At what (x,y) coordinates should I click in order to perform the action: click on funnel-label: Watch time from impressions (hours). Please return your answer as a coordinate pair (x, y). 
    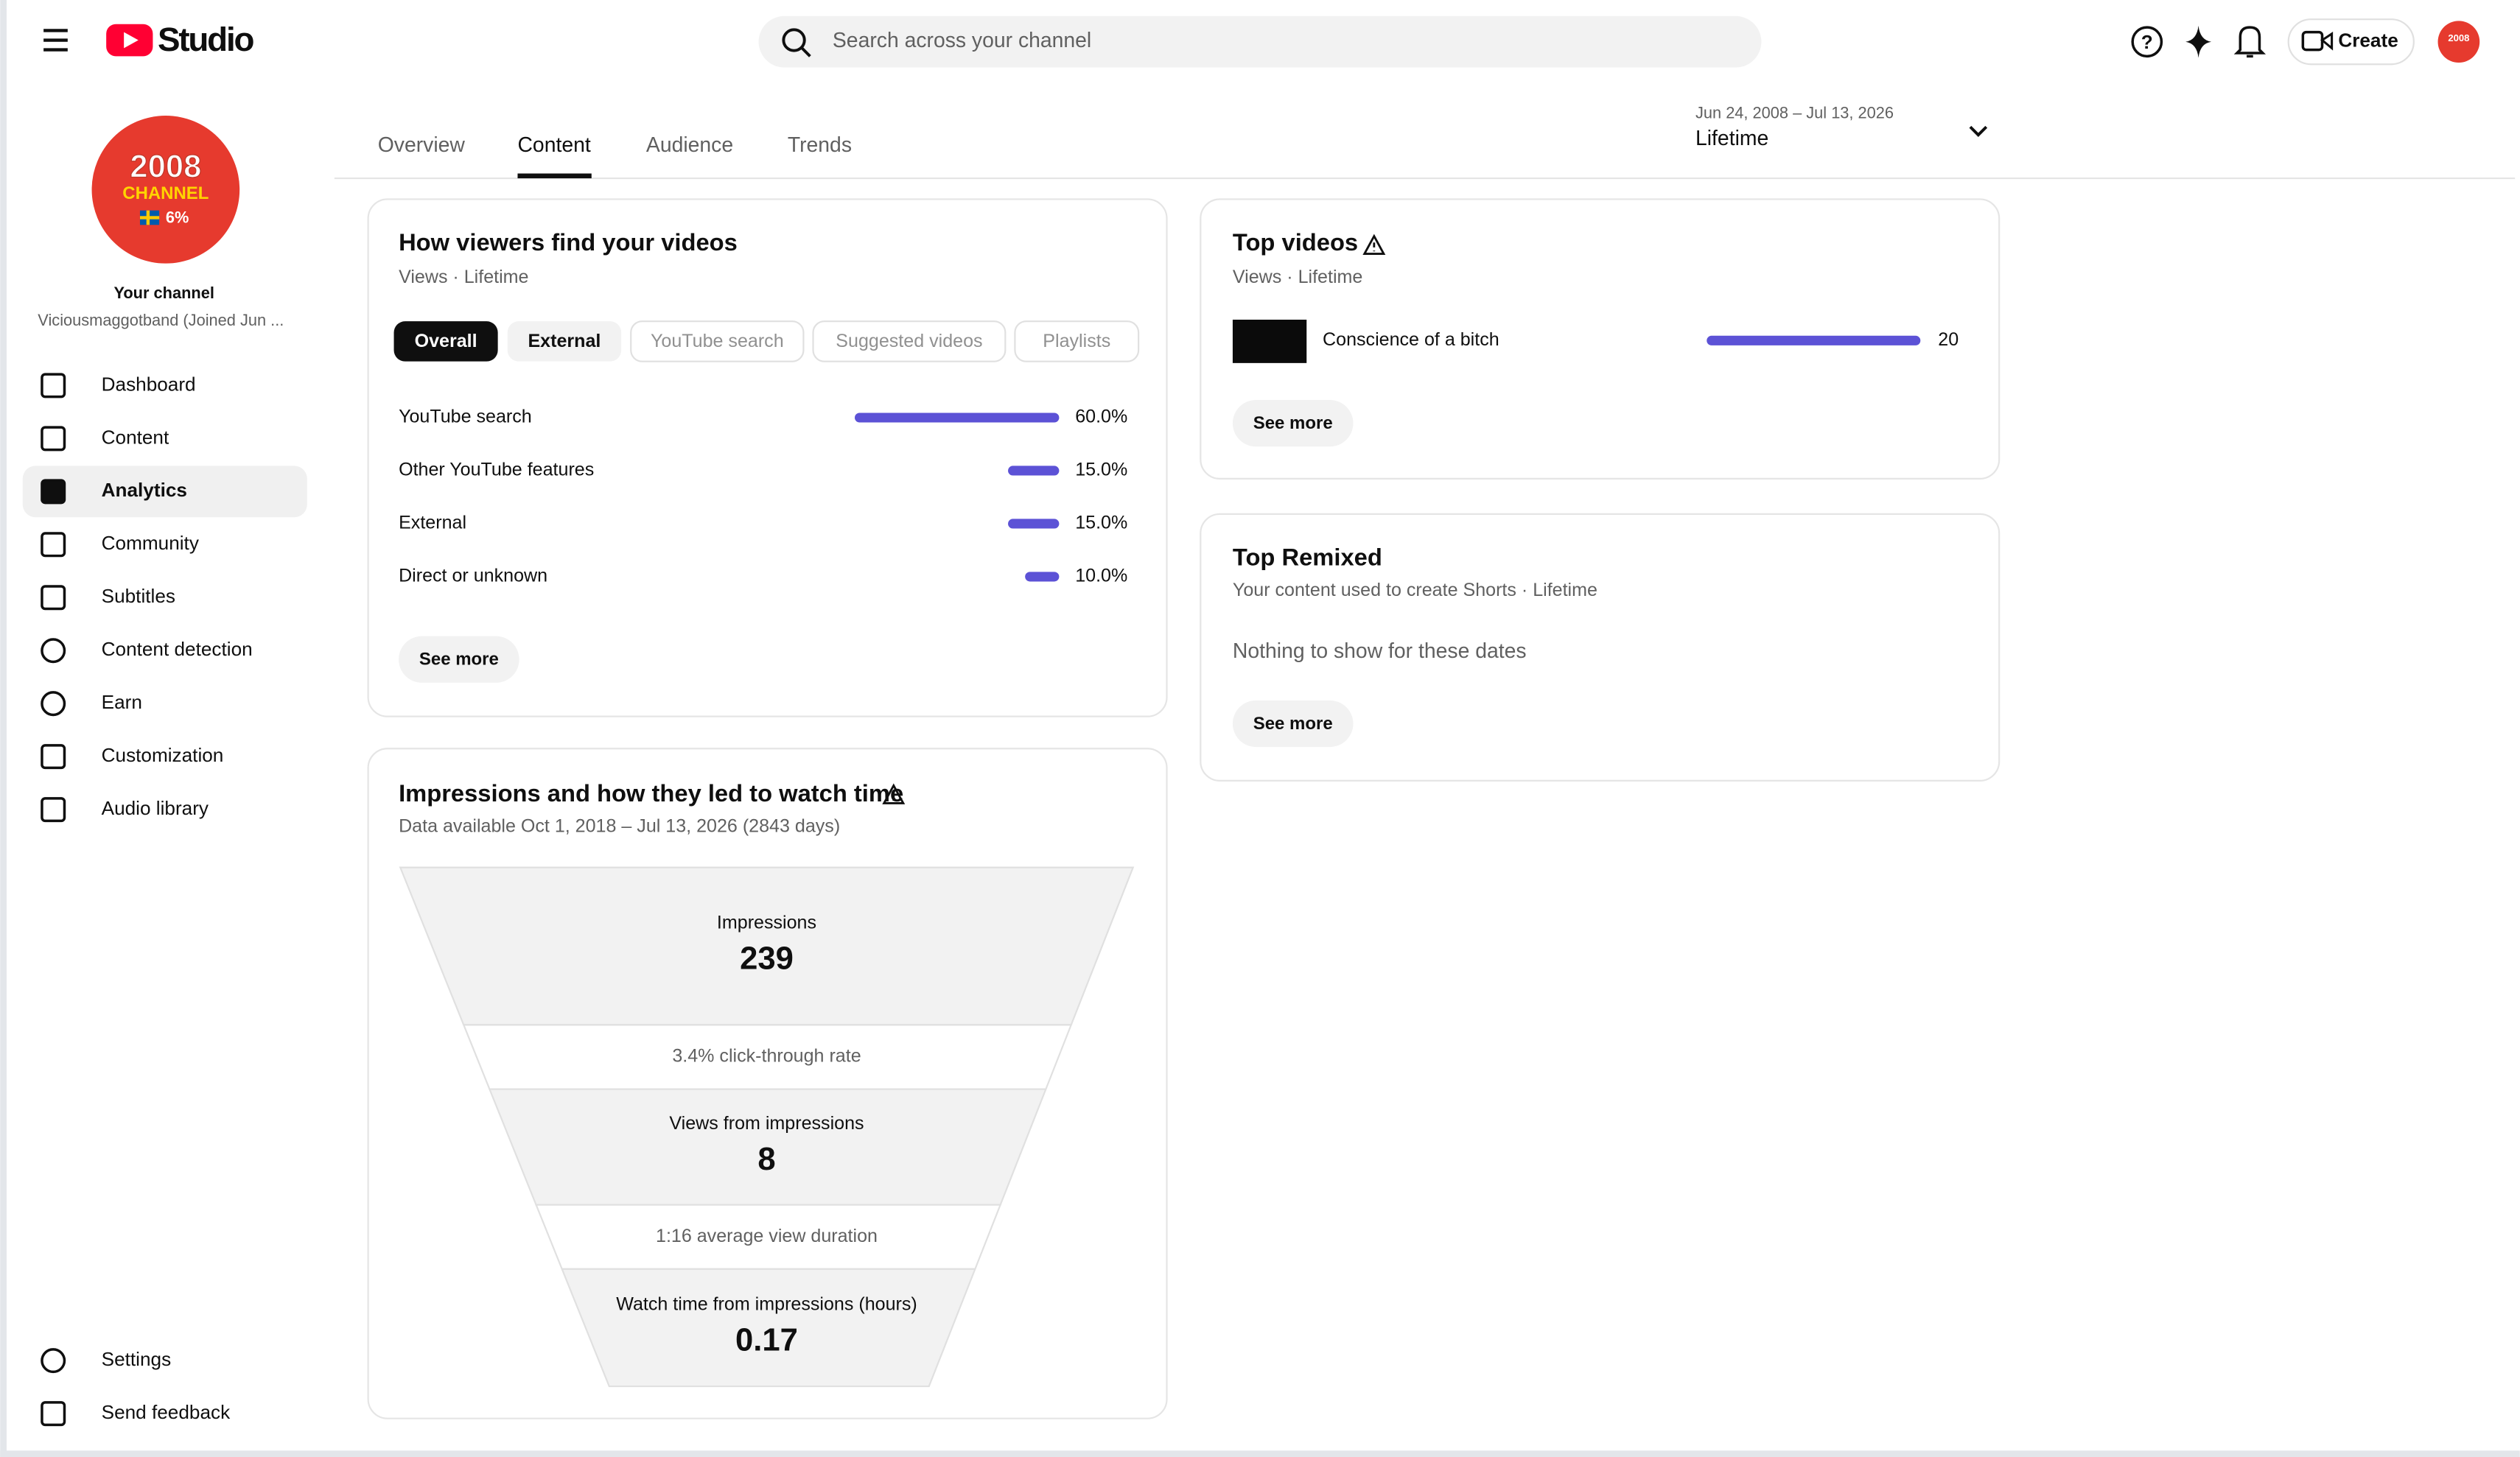
    Looking at the image, I should click on (766, 1304).